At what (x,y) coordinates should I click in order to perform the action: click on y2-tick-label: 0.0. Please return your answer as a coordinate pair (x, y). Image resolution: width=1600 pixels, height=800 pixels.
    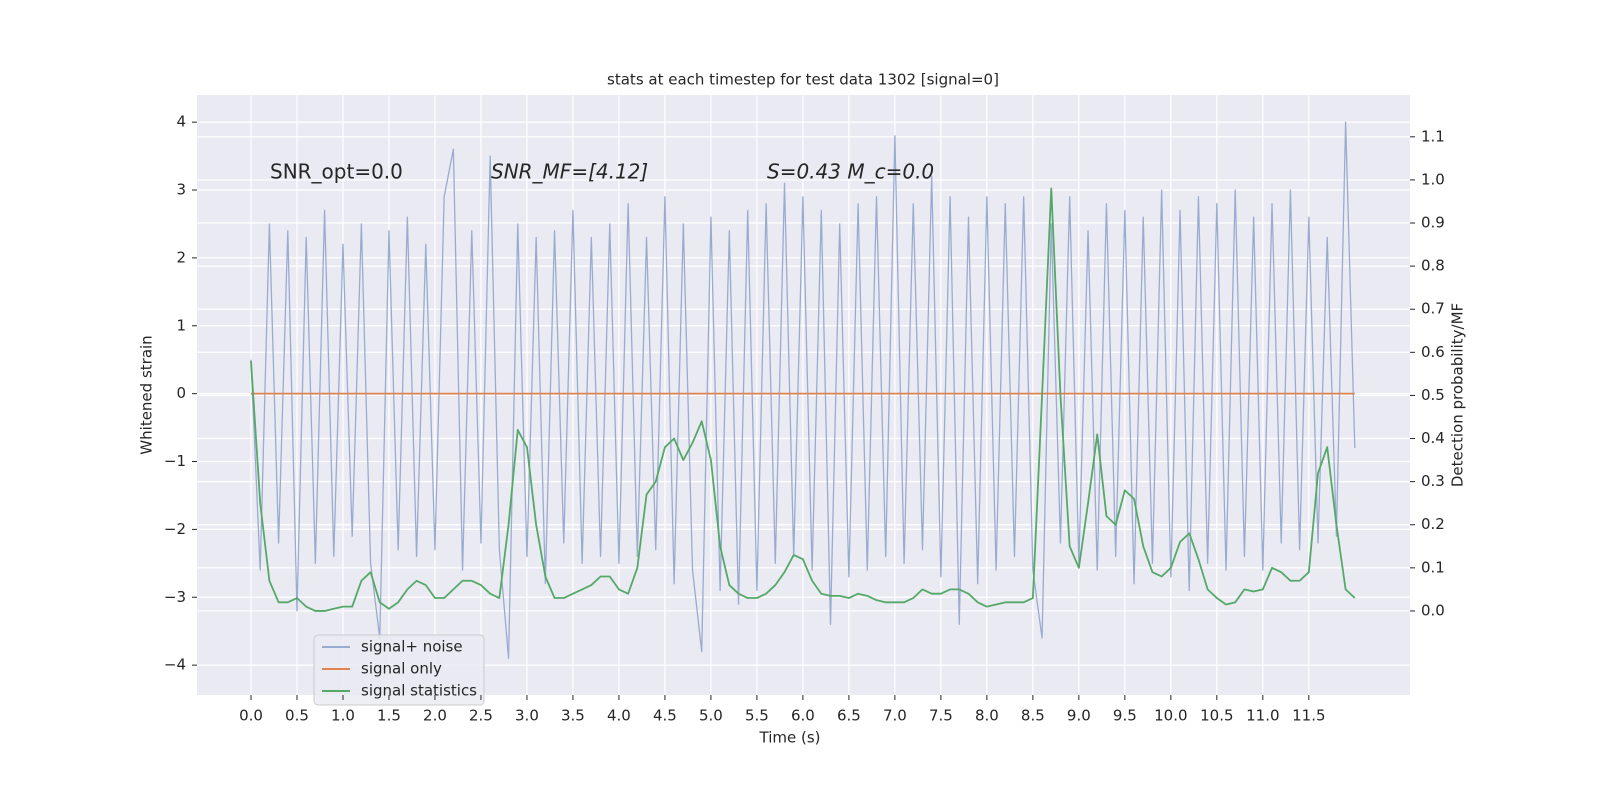
    Looking at the image, I should click on (1433, 610).